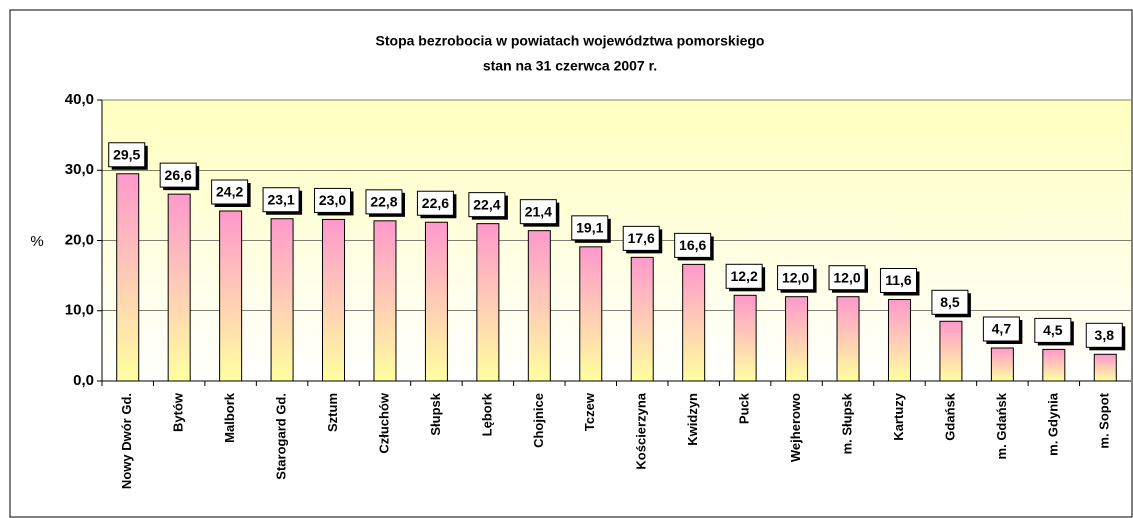 The image size is (1133, 518). What do you see at coordinates (949, 416) in the screenshot?
I see `x-tick-label: Gdańsk` at bounding box center [949, 416].